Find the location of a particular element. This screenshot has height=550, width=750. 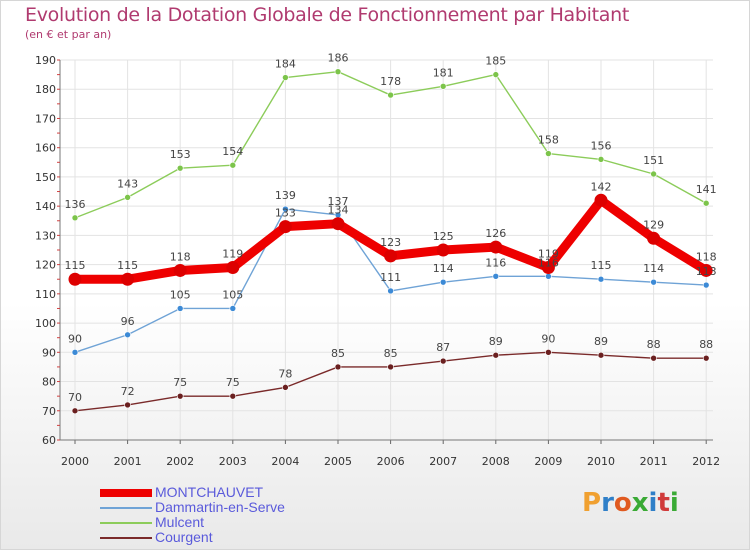

y-tick-label: 170 is located at coordinates (45, 118).